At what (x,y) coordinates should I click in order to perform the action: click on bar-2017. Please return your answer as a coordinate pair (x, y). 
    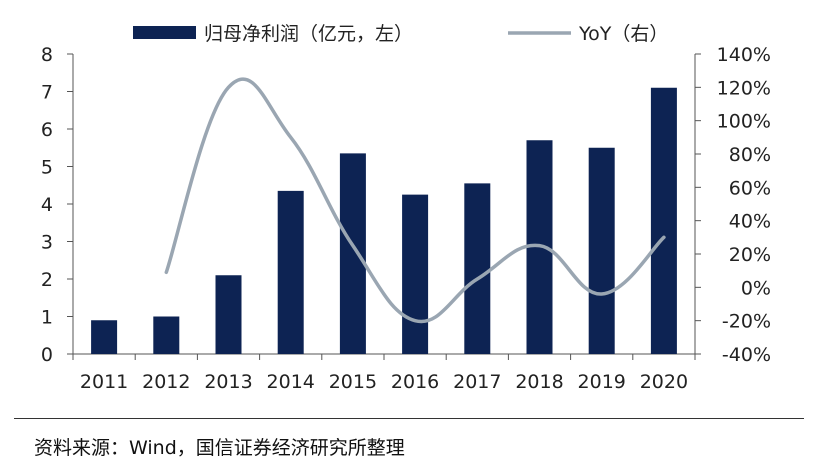
    Looking at the image, I should click on (477, 268).